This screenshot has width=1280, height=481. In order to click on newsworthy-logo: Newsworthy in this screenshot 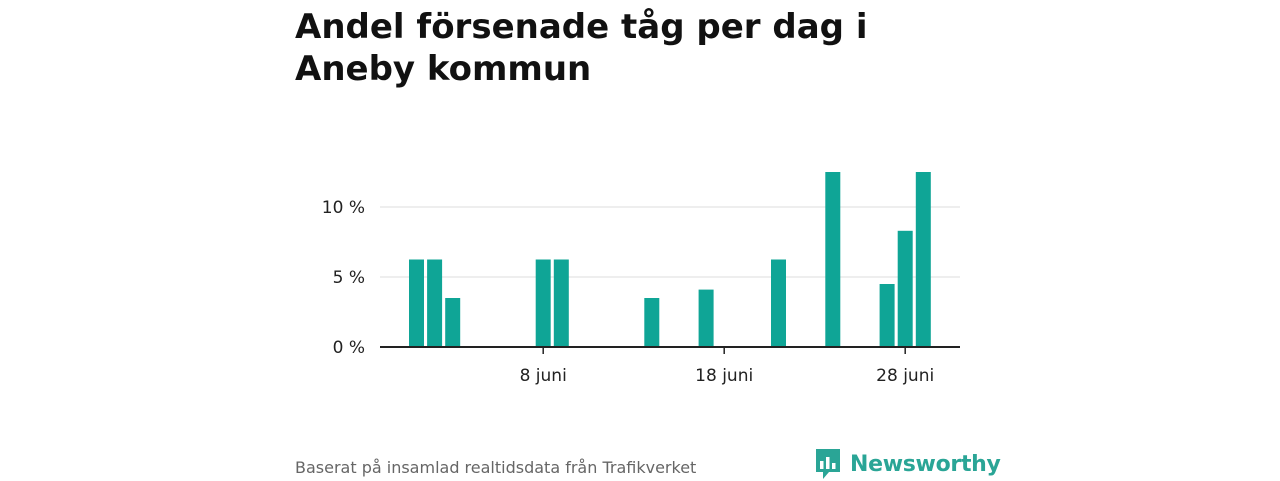, I will do `click(907, 464)`.